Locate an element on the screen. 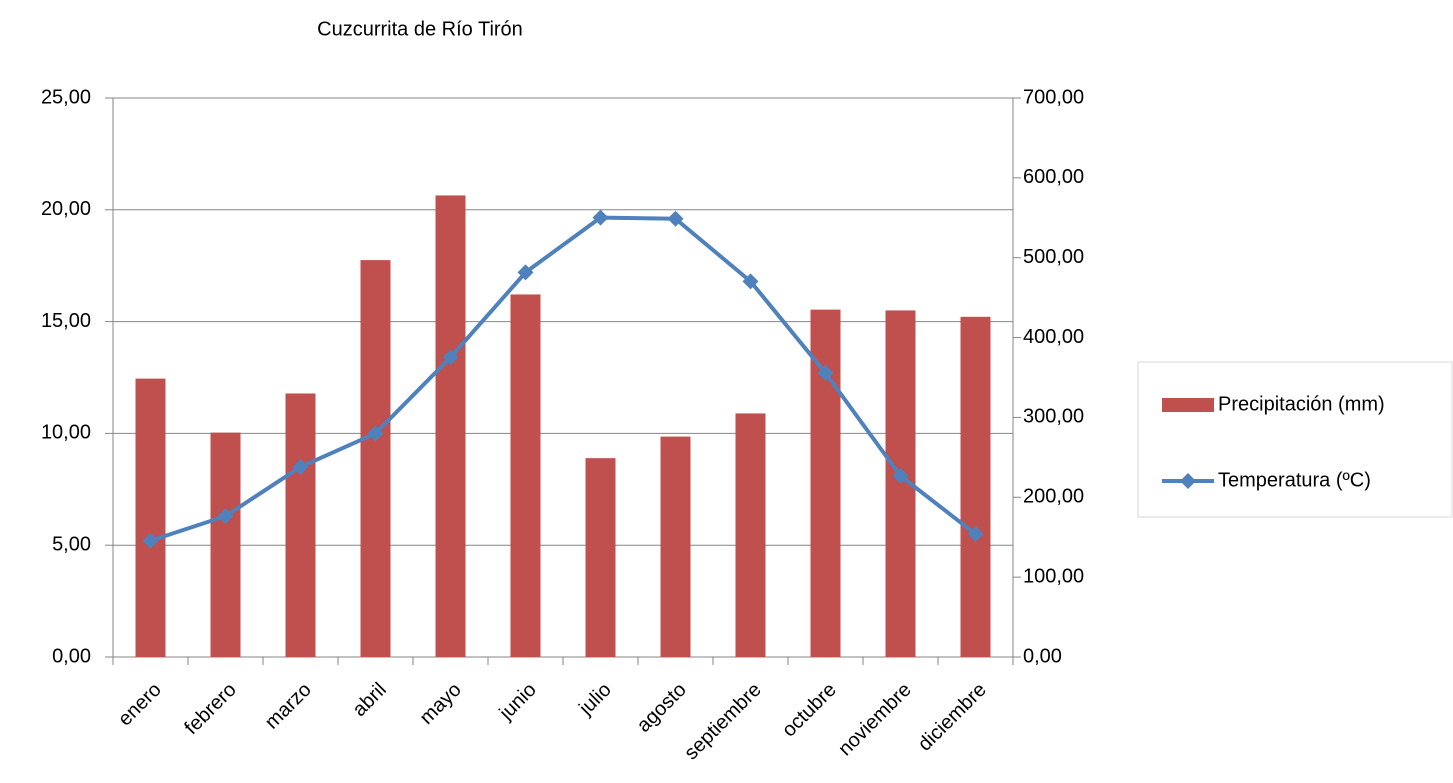 The height and width of the screenshot is (783, 1453). x-tick-label: abril is located at coordinates (369, 700).